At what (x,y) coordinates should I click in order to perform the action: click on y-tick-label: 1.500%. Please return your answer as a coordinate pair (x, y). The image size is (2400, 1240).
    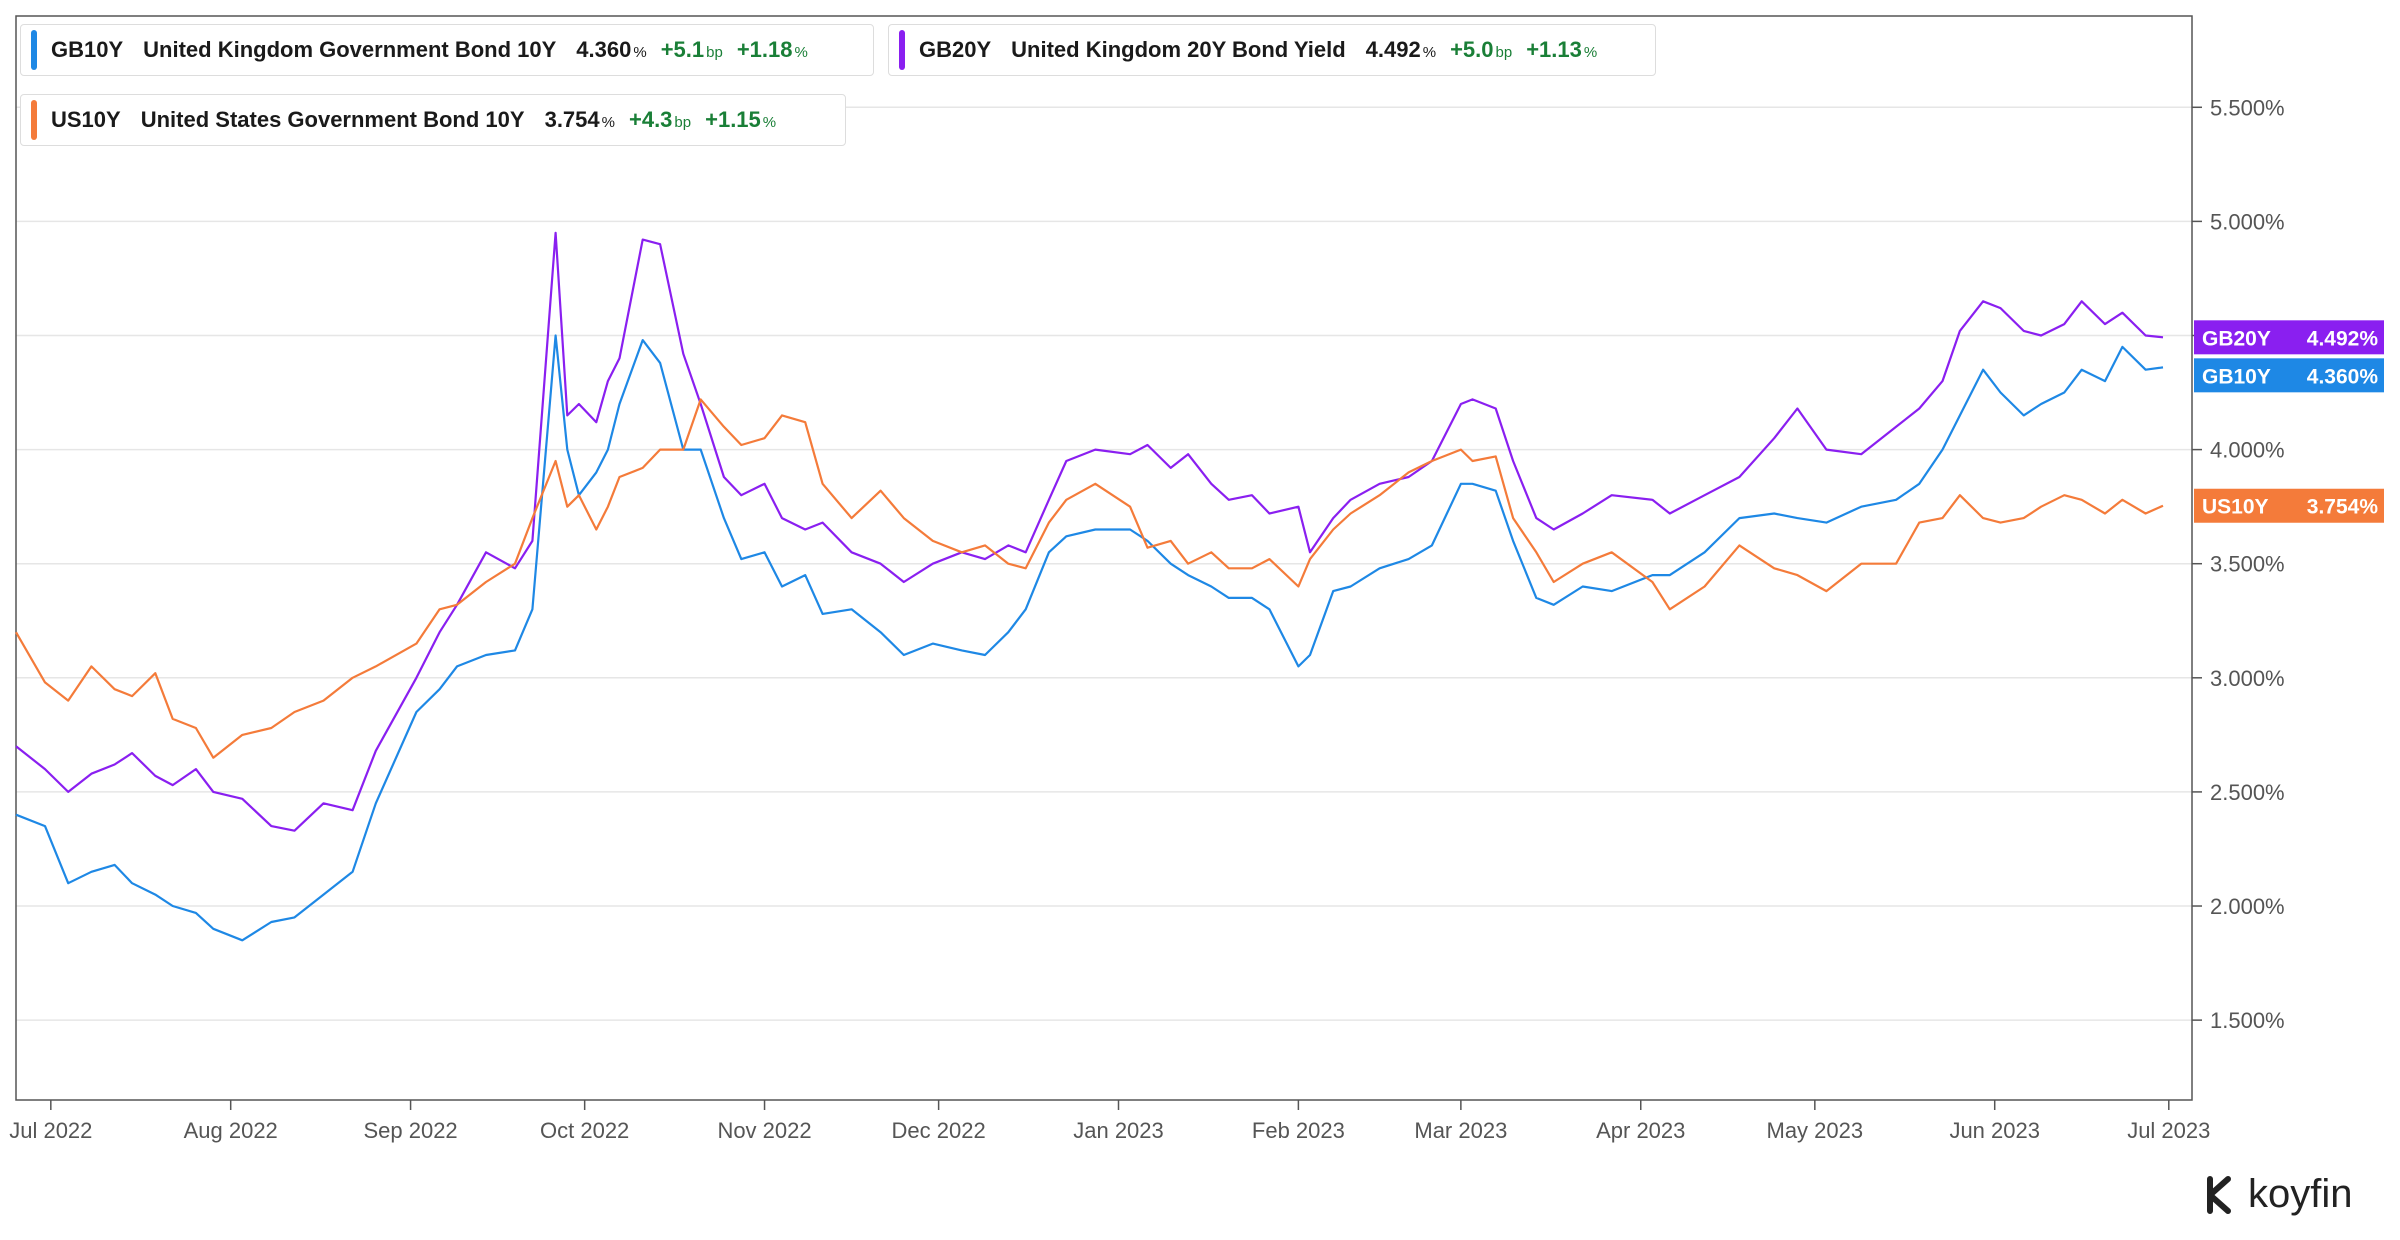
    Looking at the image, I should click on (2247, 1020).